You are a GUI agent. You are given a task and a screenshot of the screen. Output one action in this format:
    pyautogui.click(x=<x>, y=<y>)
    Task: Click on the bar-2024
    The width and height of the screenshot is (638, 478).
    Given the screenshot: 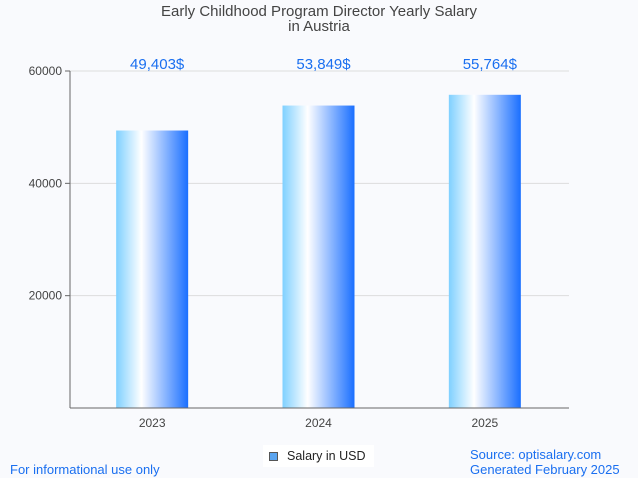 What is the action you would take?
    pyautogui.click(x=318, y=256)
    